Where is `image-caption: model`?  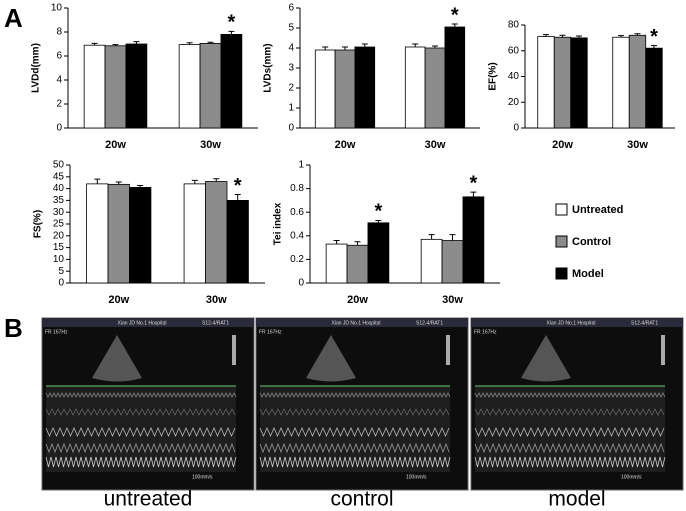 image-caption: model is located at coordinates (576, 499).